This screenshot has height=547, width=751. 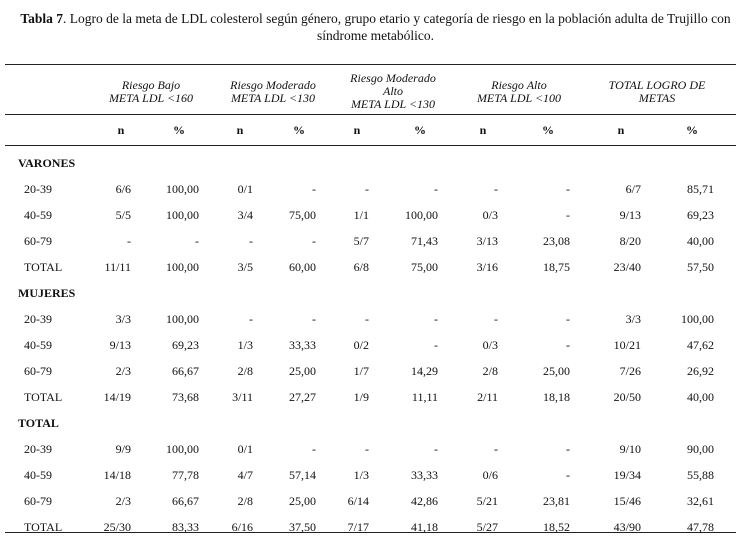 I want to click on table-cell: 7/26, so click(x=630, y=371).